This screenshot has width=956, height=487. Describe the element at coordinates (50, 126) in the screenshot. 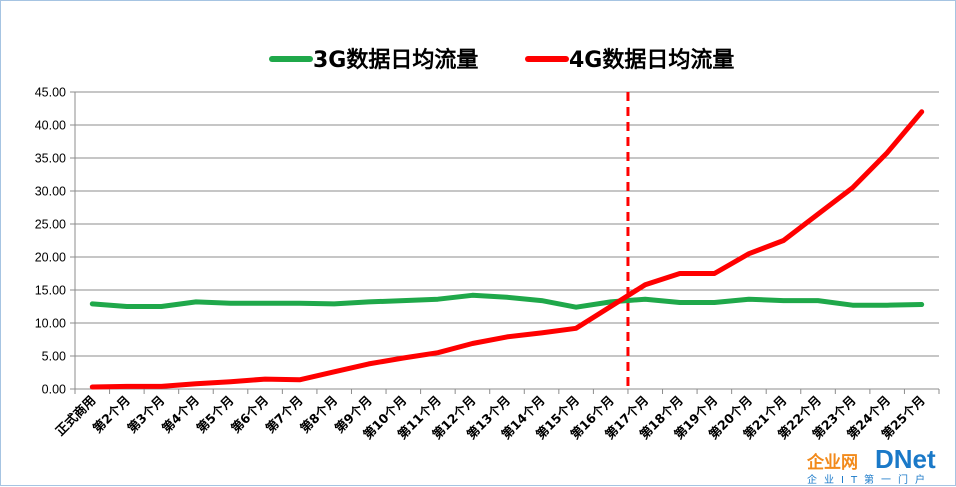

I see `y-tick-label: 40.00` at that location.